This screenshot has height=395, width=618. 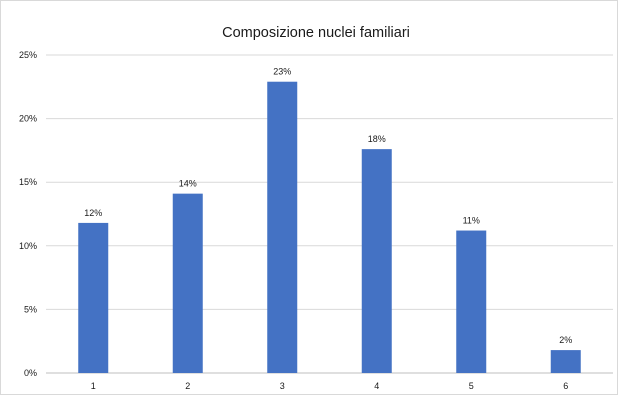 I want to click on x-tick-label: 5, so click(x=471, y=386).